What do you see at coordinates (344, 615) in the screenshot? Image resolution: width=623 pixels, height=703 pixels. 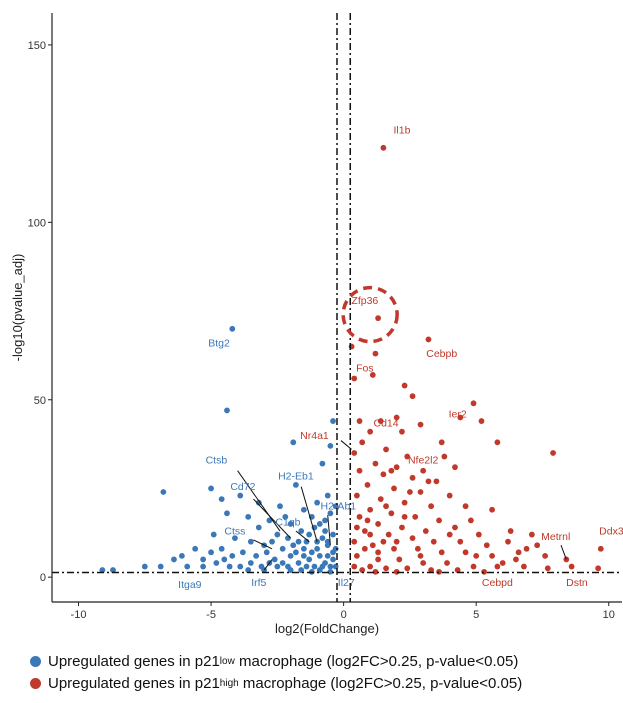 I see `x-tick-label: 0` at bounding box center [344, 615].